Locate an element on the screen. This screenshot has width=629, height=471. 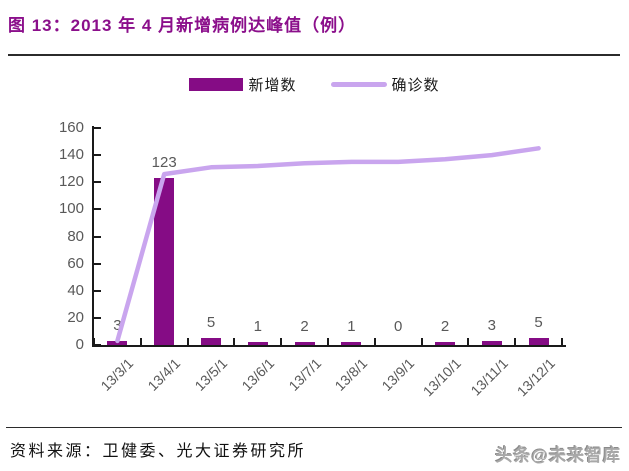
watermark: 头条@未来智库 is located at coordinates (558, 455).